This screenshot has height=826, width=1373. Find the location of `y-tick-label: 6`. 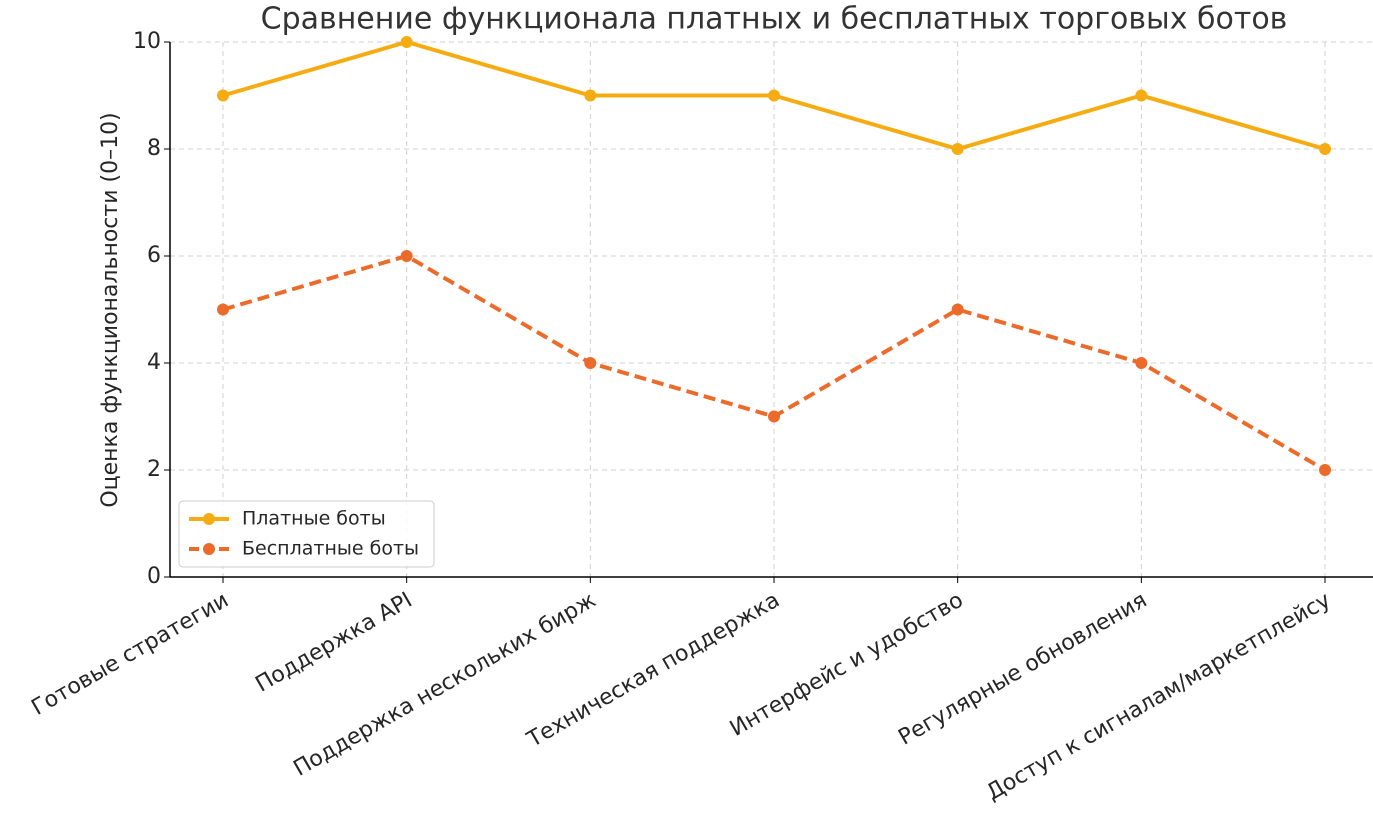

y-tick-label: 6 is located at coordinates (154, 255).